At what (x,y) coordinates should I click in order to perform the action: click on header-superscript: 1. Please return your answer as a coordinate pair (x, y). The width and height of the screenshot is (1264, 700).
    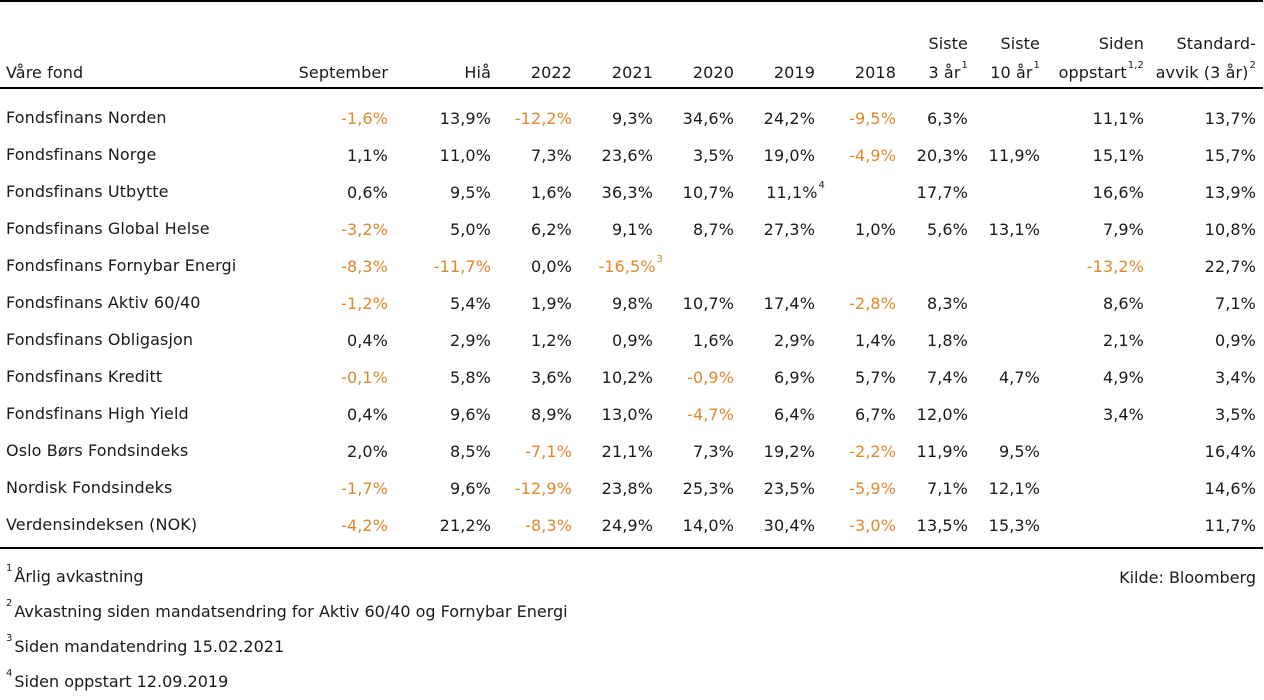
    Looking at the image, I should click on (1036, 65).